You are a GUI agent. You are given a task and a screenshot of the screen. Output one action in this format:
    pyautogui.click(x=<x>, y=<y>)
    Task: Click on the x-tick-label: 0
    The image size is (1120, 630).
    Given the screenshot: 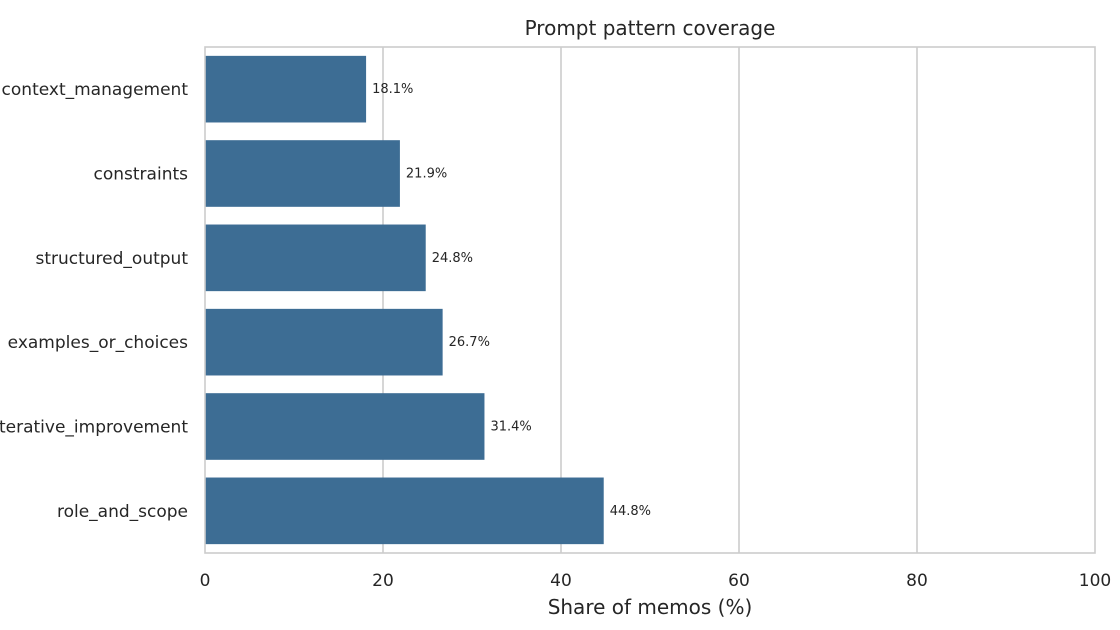 What is the action you would take?
    pyautogui.click(x=205, y=581)
    